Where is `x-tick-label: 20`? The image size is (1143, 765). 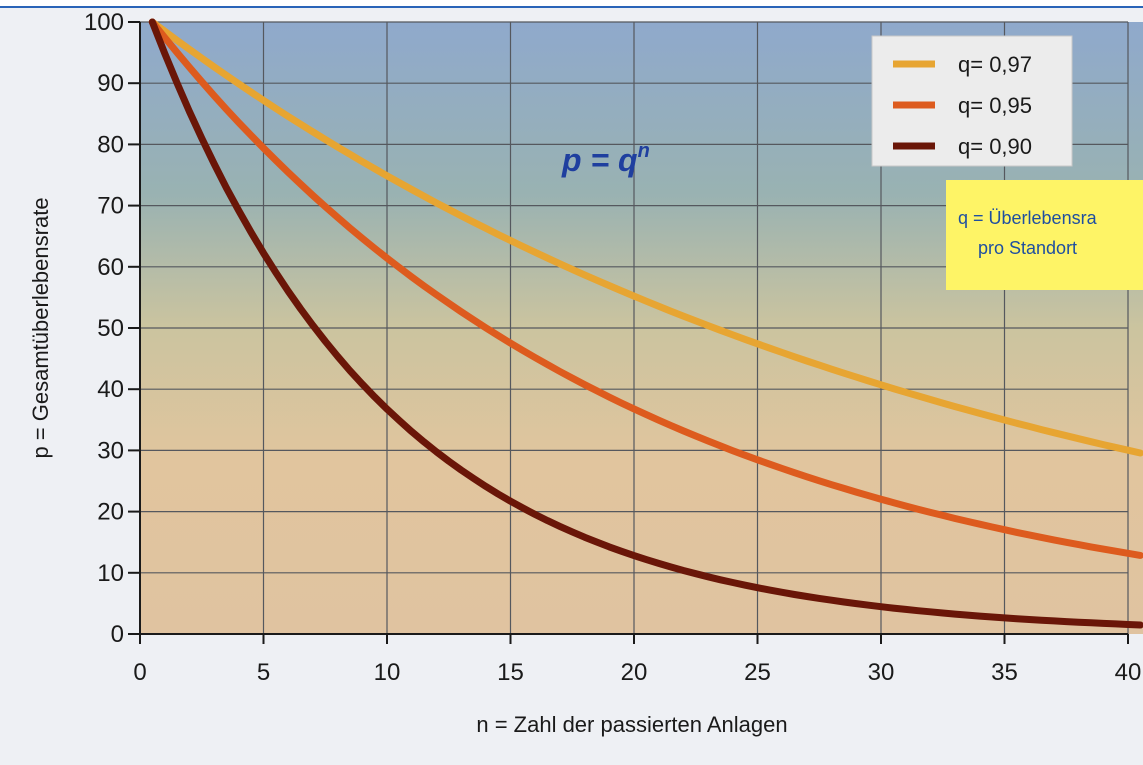 x-tick-label: 20 is located at coordinates (634, 672).